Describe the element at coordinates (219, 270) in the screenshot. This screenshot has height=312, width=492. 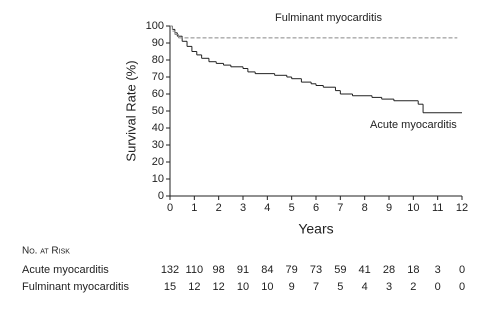
I see `risk-value: 98` at that location.